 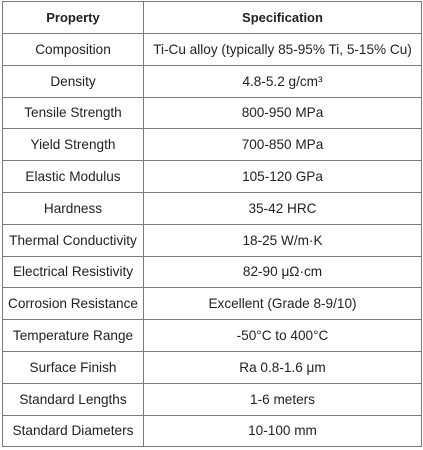 What do you see at coordinates (73, 81) in the screenshot?
I see `property-cell: Density` at bounding box center [73, 81].